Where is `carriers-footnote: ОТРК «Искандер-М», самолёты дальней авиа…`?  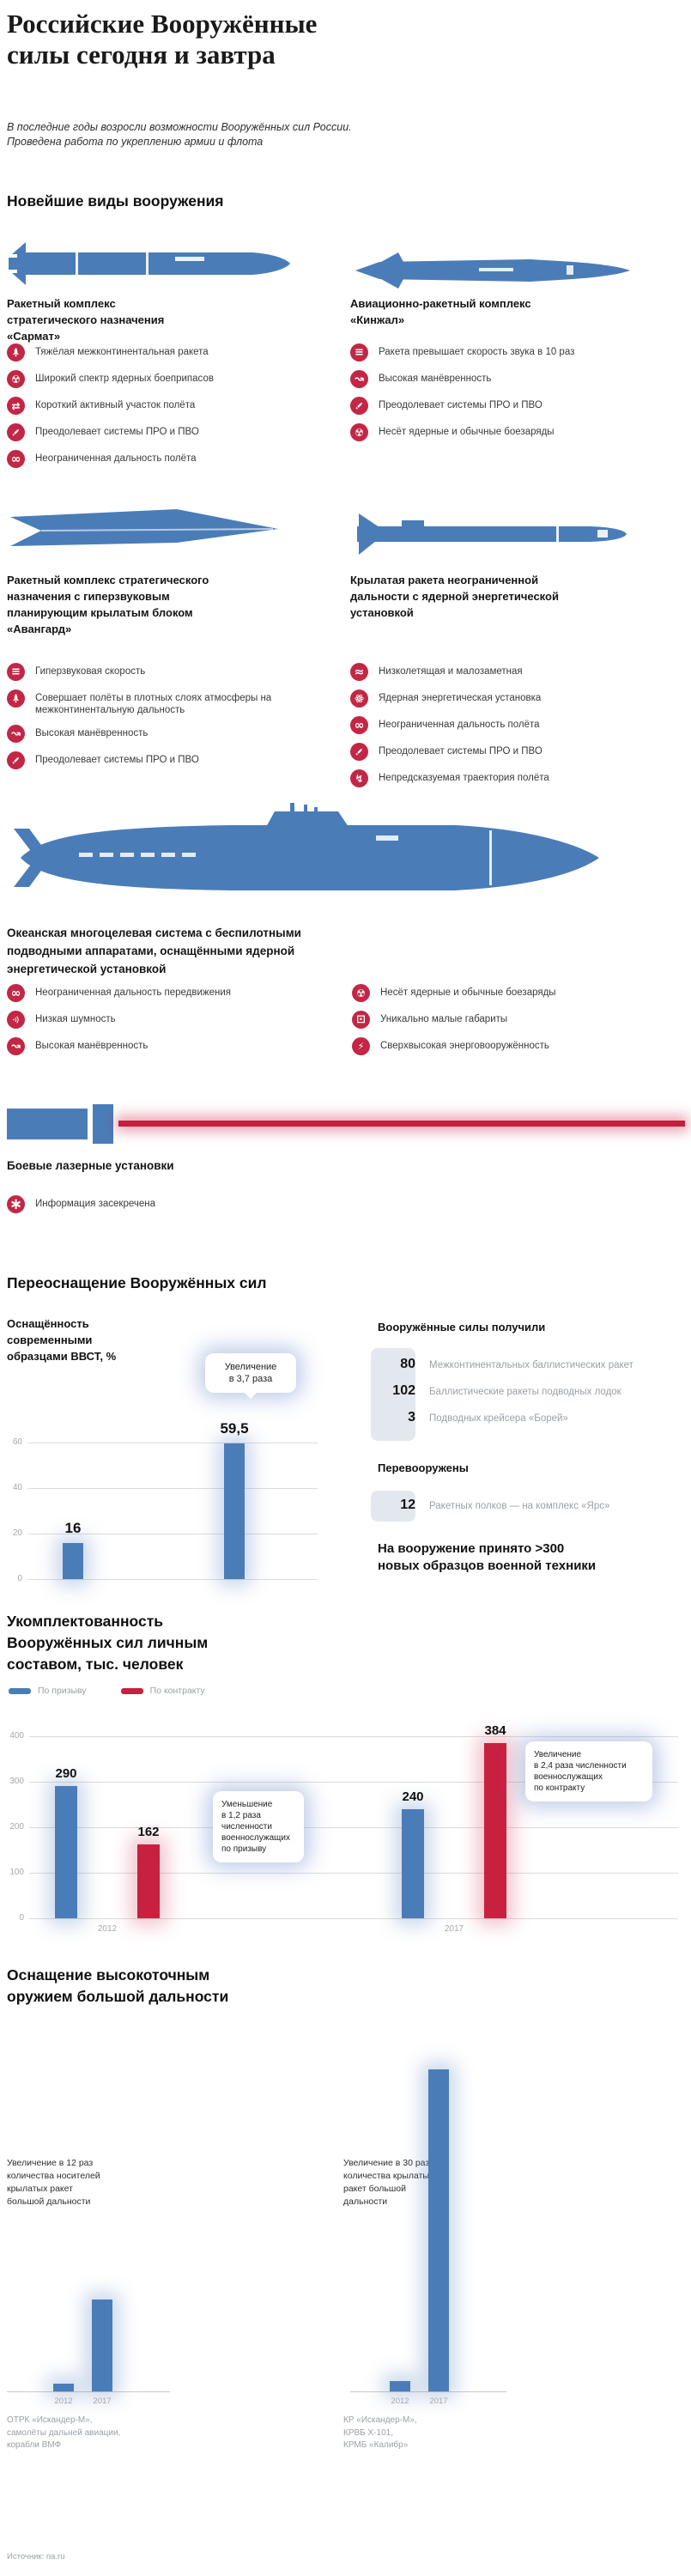 carriers-footnote: ОТРК «Искандер-М», самолёты дальней авиа… is located at coordinates (64, 2433).